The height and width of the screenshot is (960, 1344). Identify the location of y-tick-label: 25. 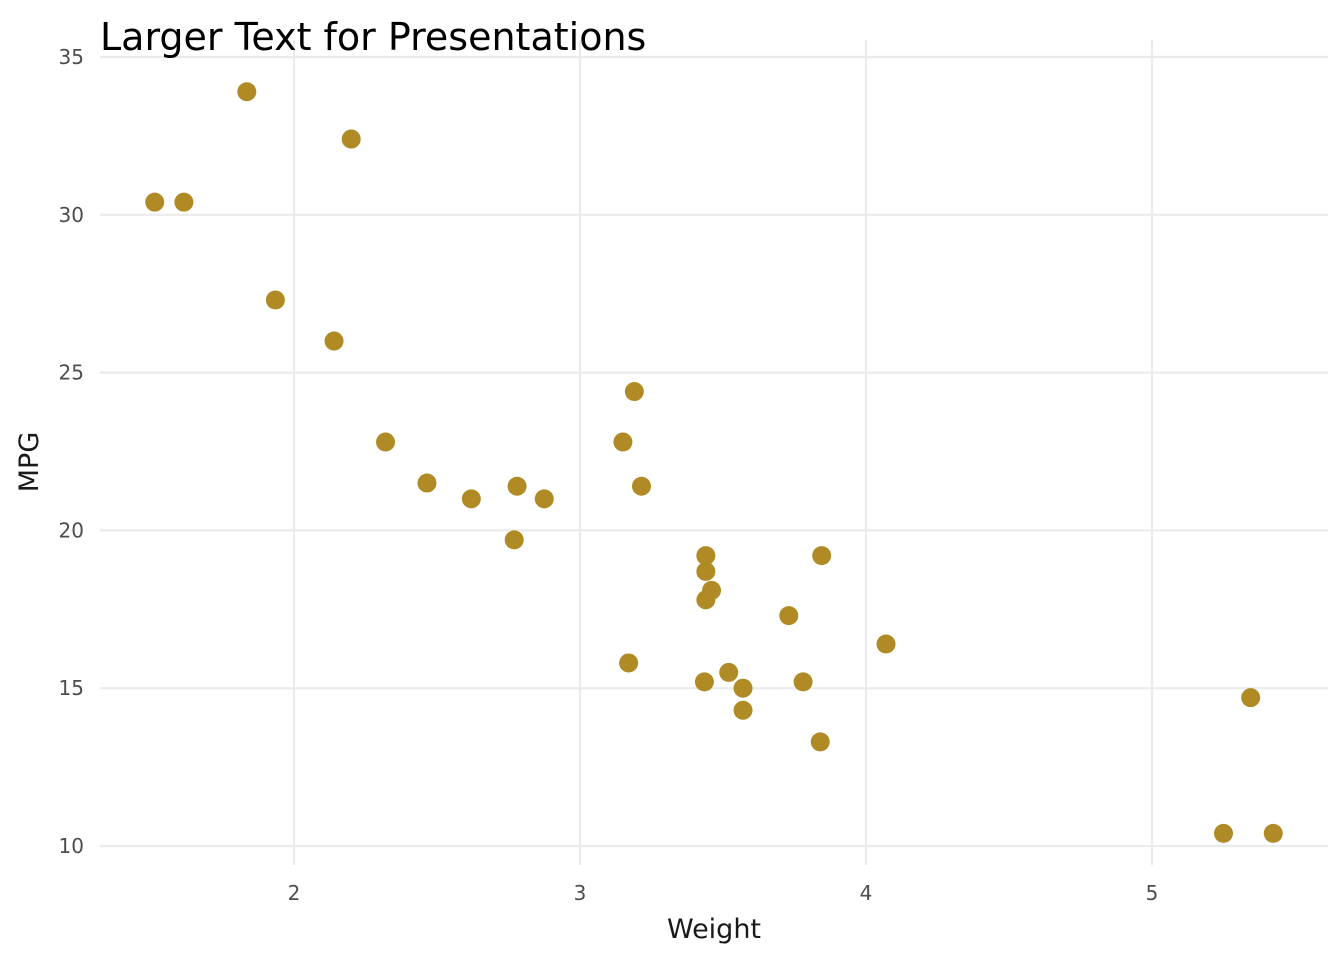
(71, 373).